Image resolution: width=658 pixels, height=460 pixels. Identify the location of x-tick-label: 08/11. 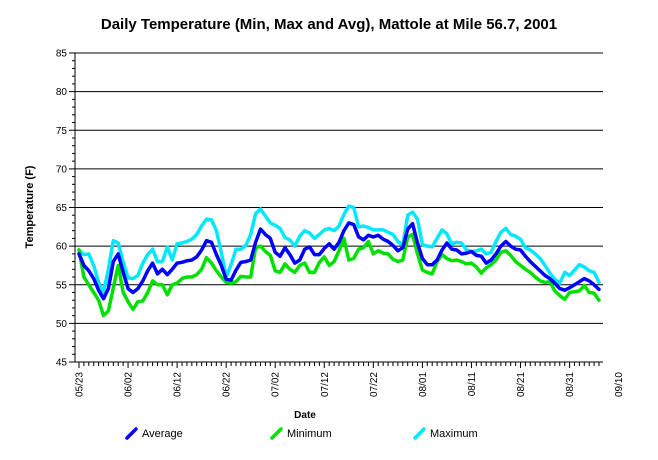
(472, 384).